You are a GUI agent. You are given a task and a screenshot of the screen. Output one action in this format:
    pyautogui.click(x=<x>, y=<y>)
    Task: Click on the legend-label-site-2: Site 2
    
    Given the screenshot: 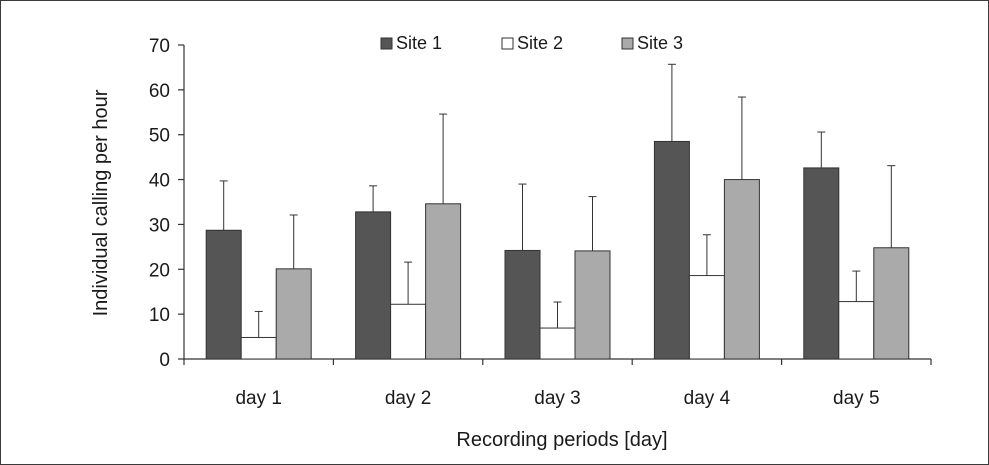 What is the action you would take?
    pyautogui.click(x=540, y=43)
    